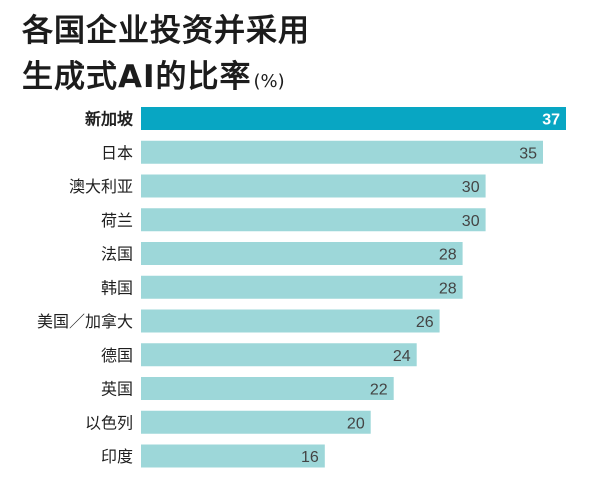 The image size is (590, 477). What do you see at coordinates (117, 220) in the screenshot?
I see `category-label: 荷兰` at bounding box center [117, 220].